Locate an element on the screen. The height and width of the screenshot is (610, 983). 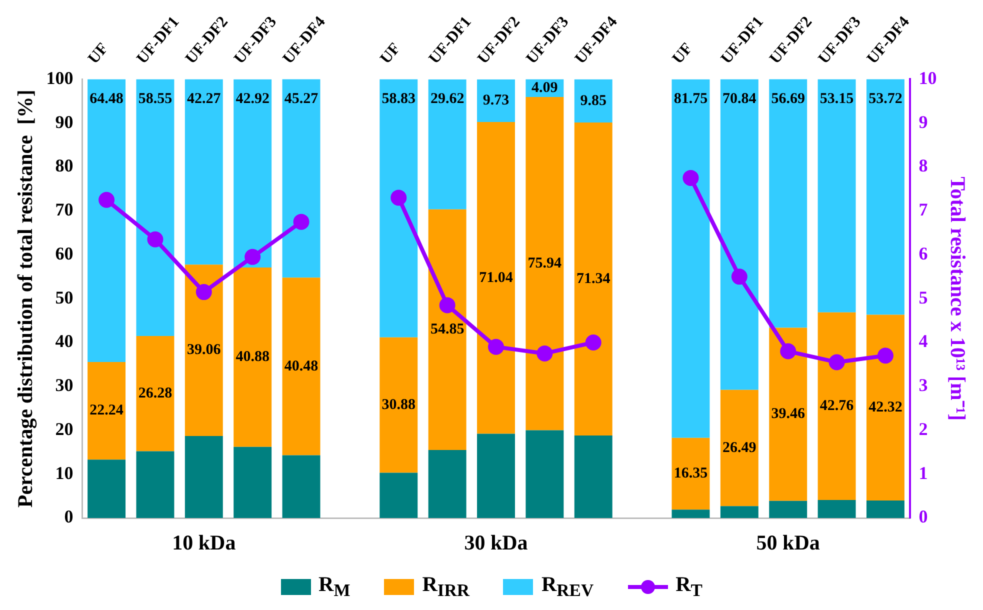
y-tick-label: 100 is located at coordinates (60, 78).